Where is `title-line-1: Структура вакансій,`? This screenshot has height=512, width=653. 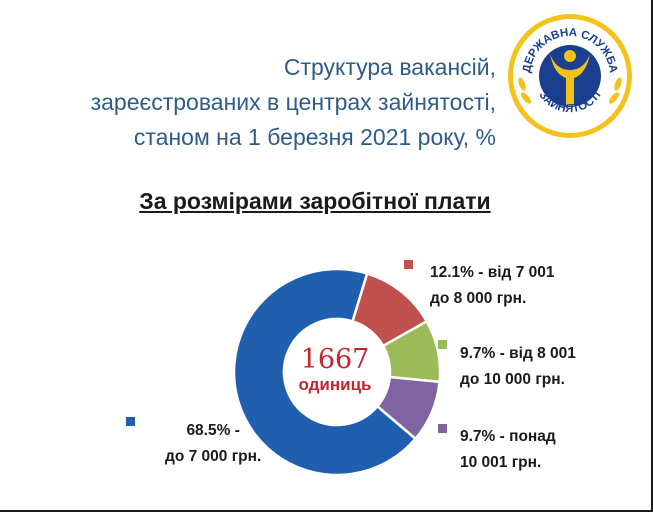
title-line-1: Структура вакансій, is located at coordinates (389, 67).